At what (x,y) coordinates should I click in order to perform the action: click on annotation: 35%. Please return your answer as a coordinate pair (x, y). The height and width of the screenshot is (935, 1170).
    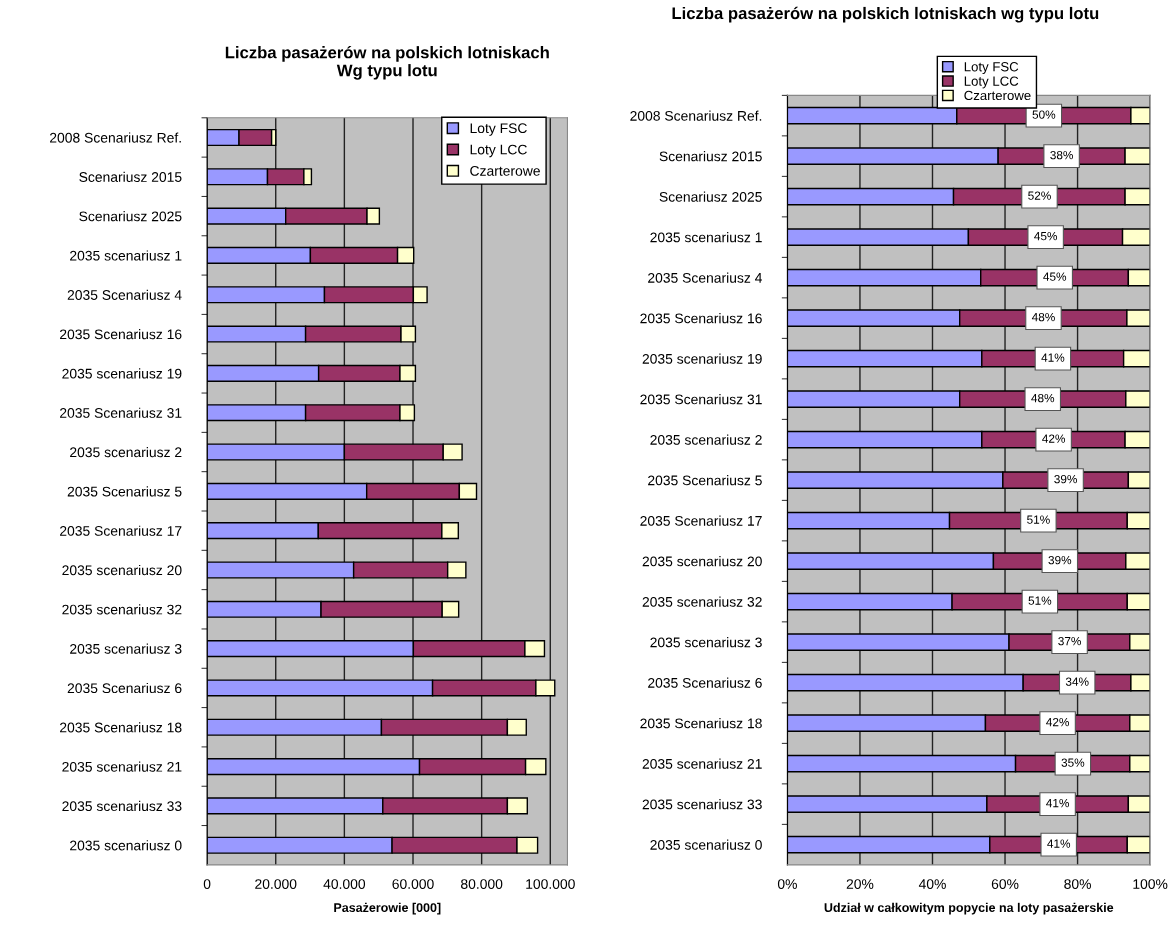
    Looking at the image, I should click on (1073, 762).